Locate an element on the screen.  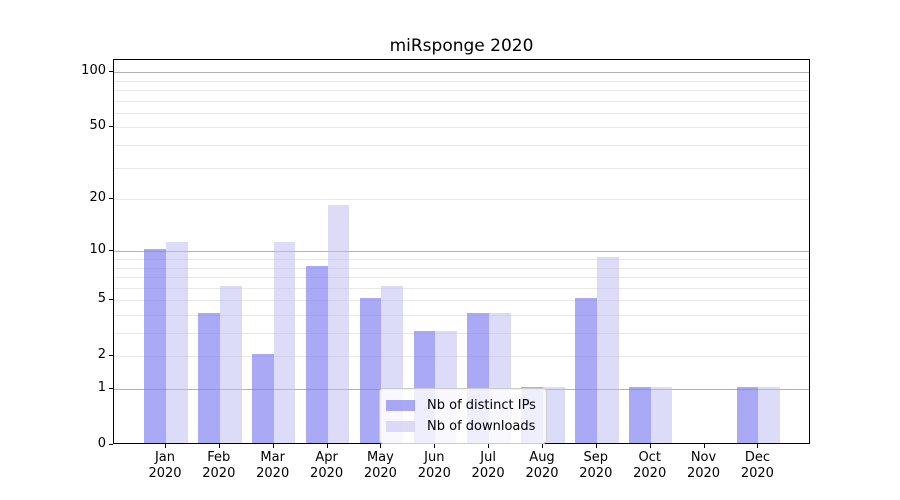
y-tick-label-0: 0 is located at coordinates (101, 443).